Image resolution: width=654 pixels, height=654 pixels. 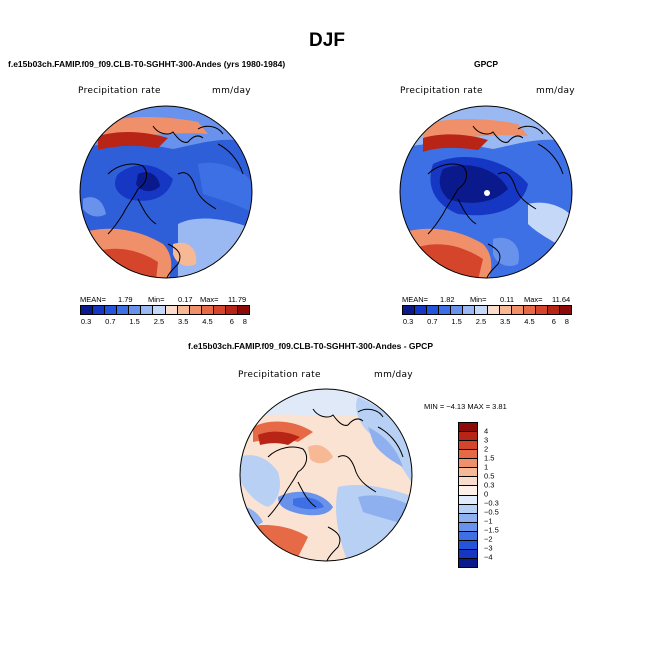 I want to click on obs-max-label: Max=, so click(x=533, y=299).